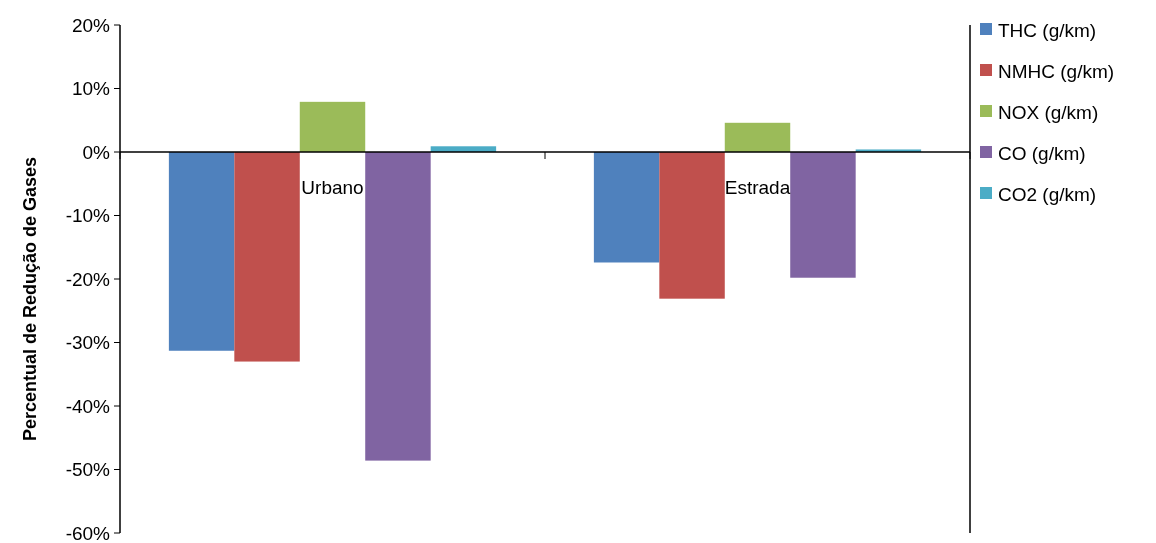 Image resolution: width=1156 pixels, height=543 pixels. Describe the element at coordinates (96, 152) in the screenshot. I see `y-tick-label: 0%` at that location.